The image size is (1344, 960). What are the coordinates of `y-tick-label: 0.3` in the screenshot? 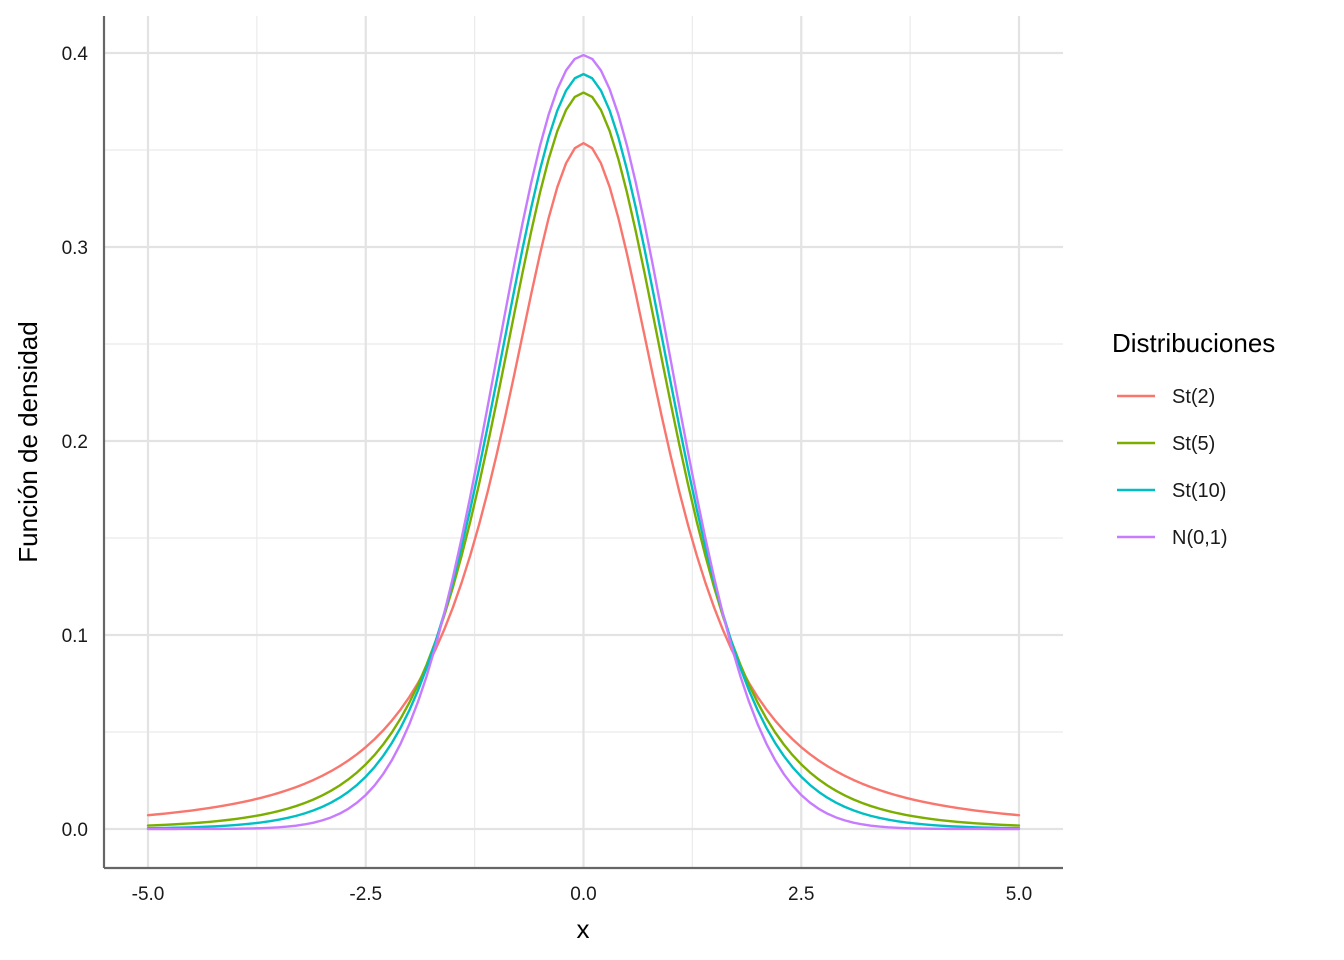 It's located at (75, 248).